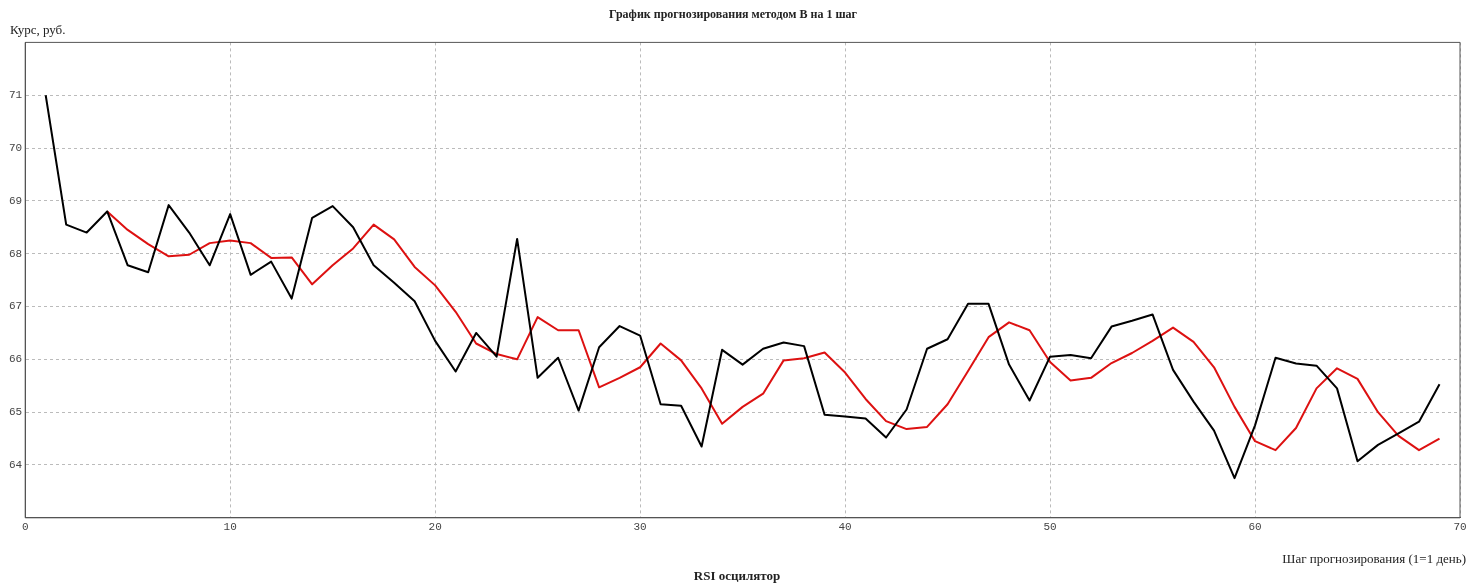 The image size is (1474, 585). What do you see at coordinates (16, 306) in the screenshot?
I see `y-tick-label: 67` at bounding box center [16, 306].